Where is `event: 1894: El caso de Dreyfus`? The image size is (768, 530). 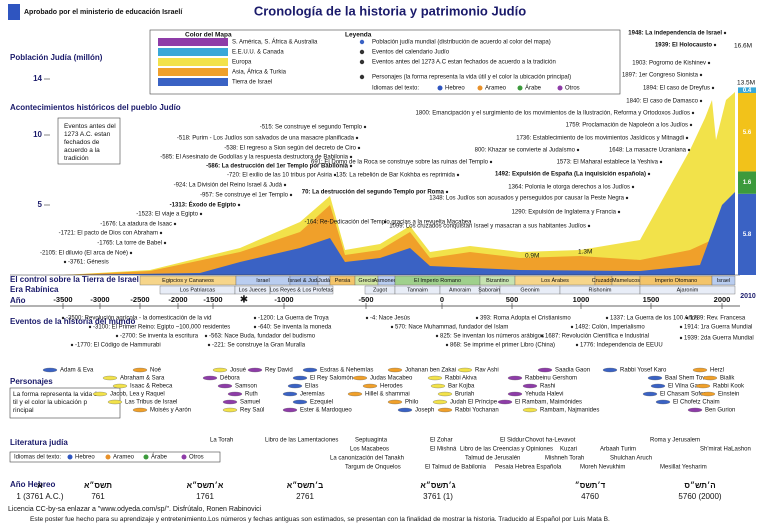 event: 1894: El caso de Dreyfus is located at coordinates (676, 89).